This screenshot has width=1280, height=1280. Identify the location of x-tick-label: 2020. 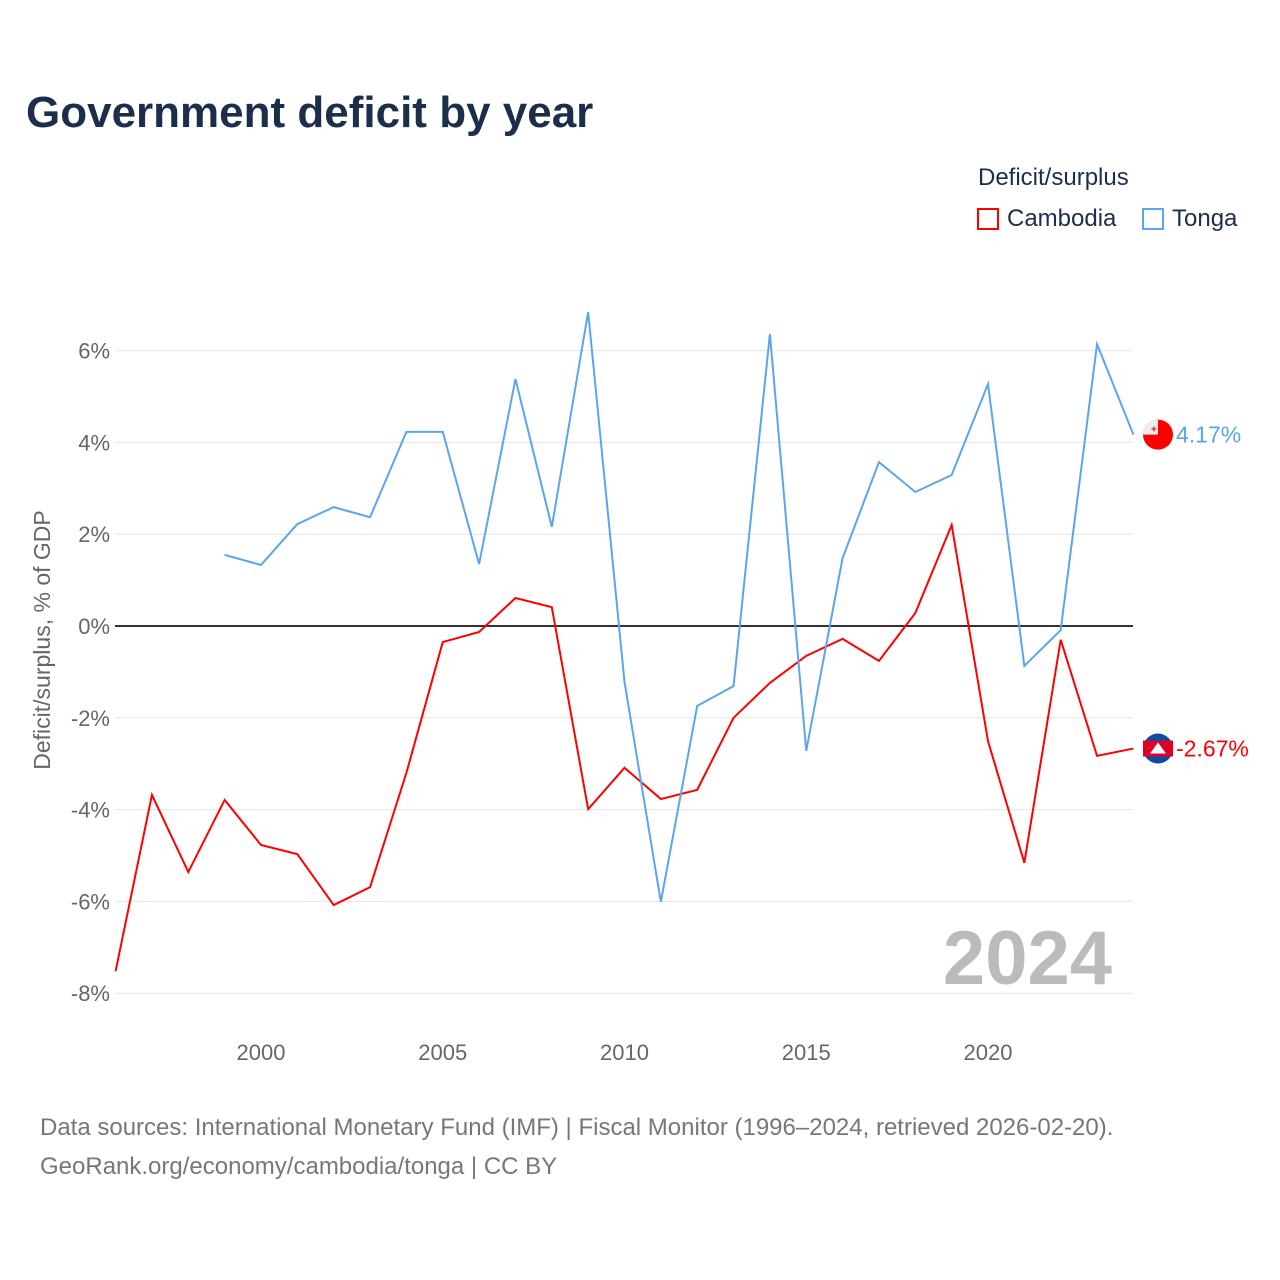
(988, 1052).